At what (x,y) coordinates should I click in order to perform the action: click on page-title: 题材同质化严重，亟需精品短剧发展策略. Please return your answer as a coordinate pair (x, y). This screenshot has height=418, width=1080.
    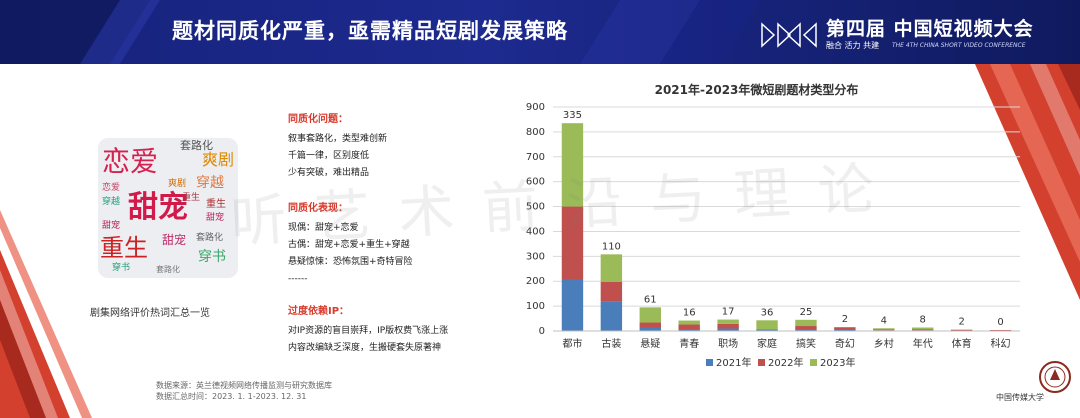
    Looking at the image, I should click on (370, 31).